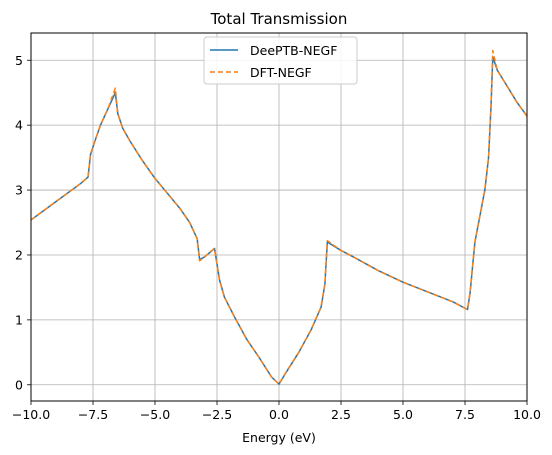  I want to click on y-tick-label: 2, so click(19, 254).